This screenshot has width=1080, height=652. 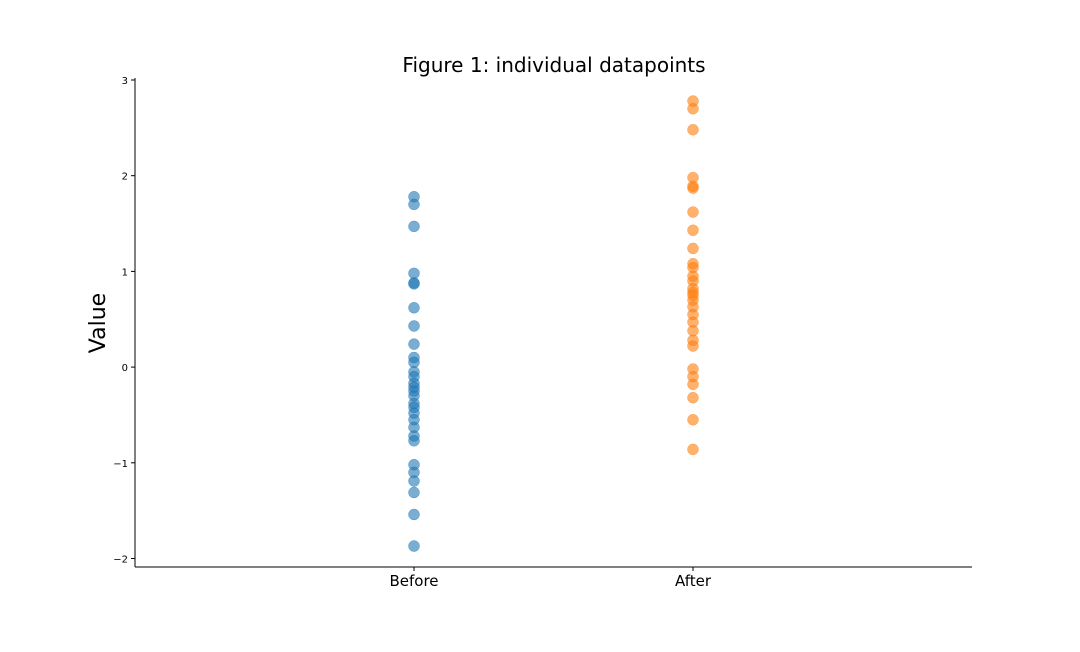 What do you see at coordinates (125, 177) in the screenshot?
I see `y-tick-label: 2` at bounding box center [125, 177].